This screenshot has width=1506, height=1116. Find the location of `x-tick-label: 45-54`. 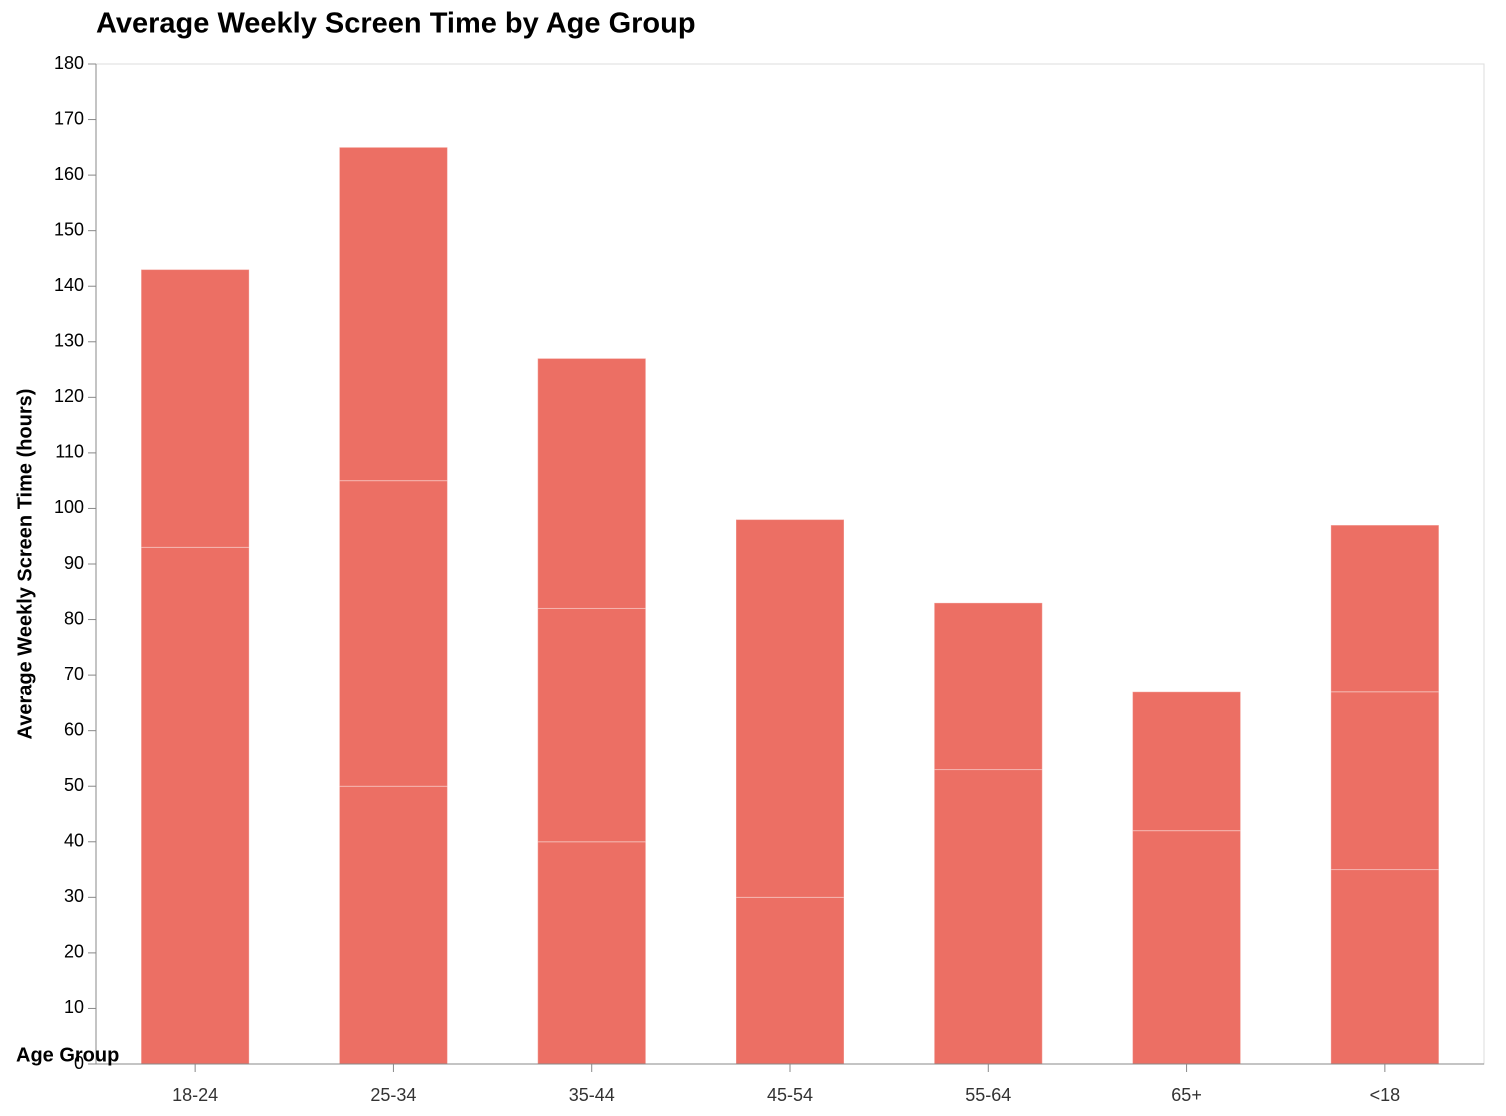

x-tick-label: 45-54 is located at coordinates (790, 1095).